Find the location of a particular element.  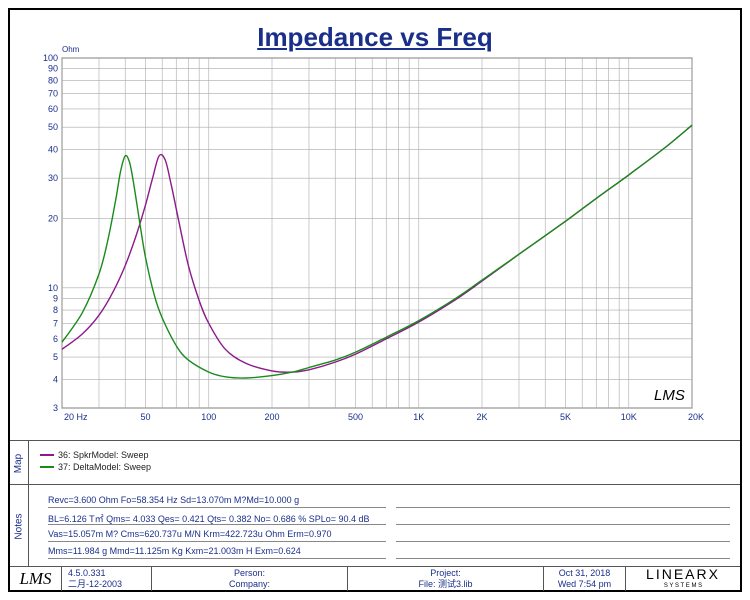

y-tick-label: 3 is located at coordinates (55, 408).